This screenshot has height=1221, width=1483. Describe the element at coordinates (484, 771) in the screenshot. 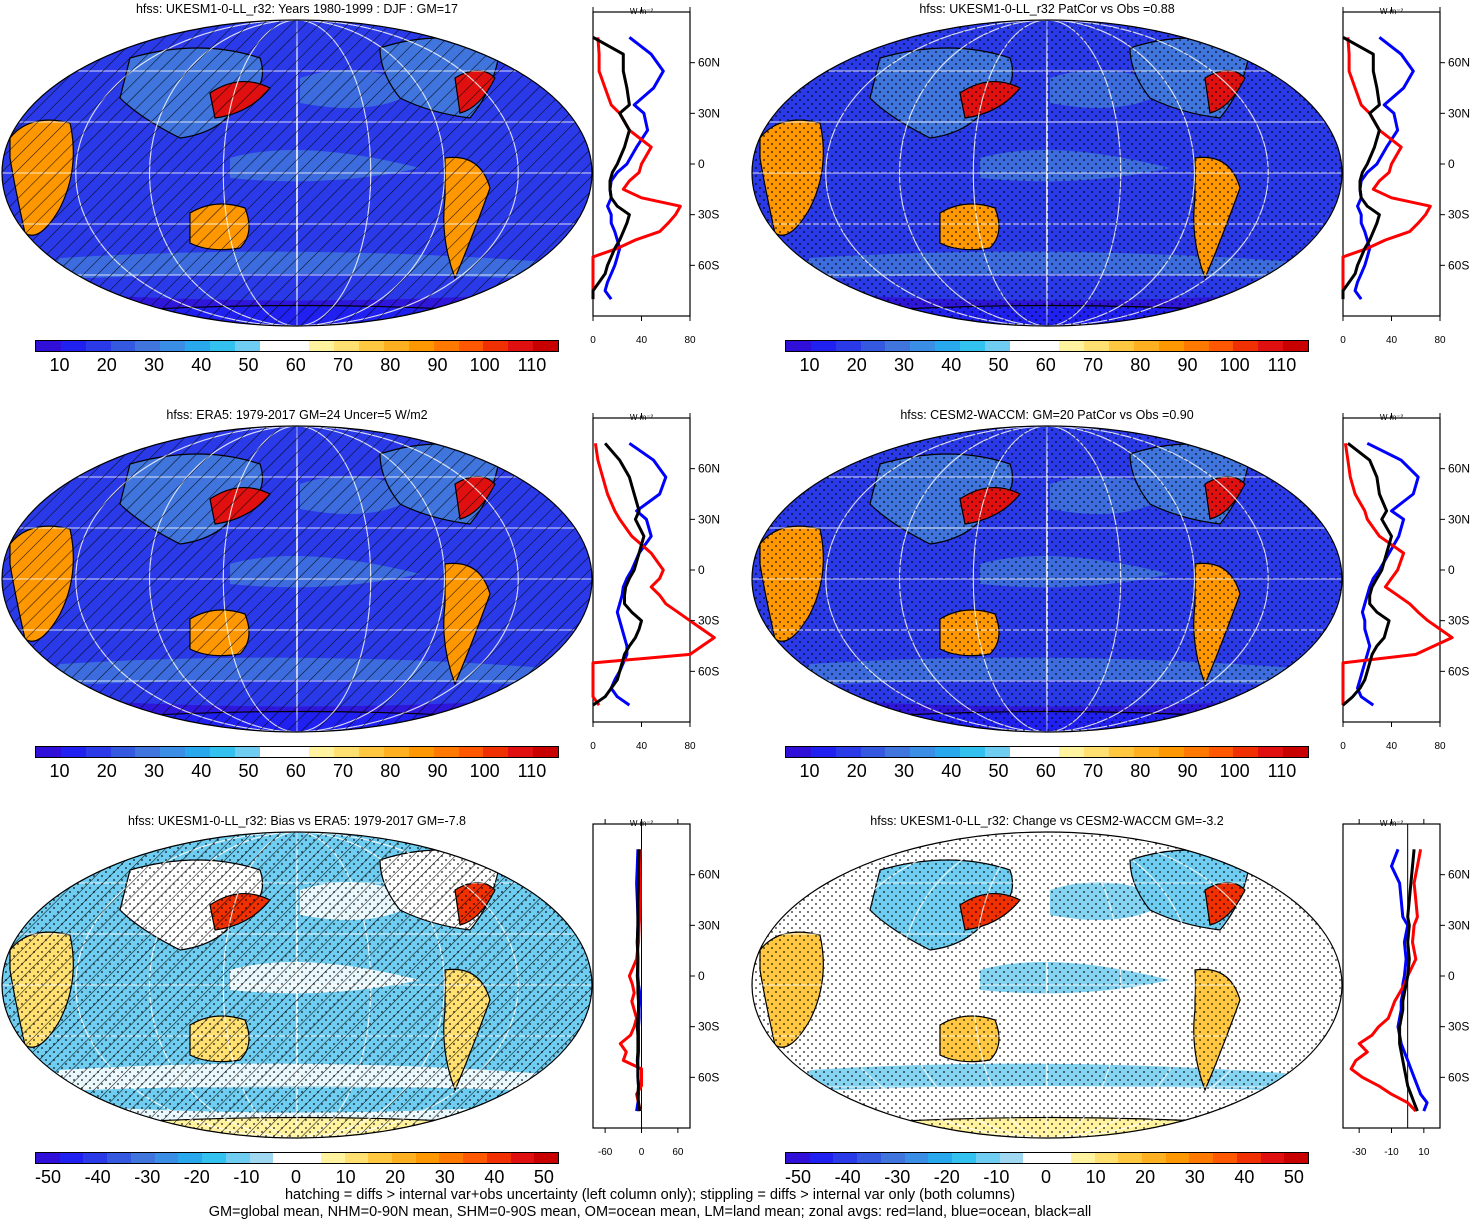

I see `colorbar-tick-label: 100` at that location.